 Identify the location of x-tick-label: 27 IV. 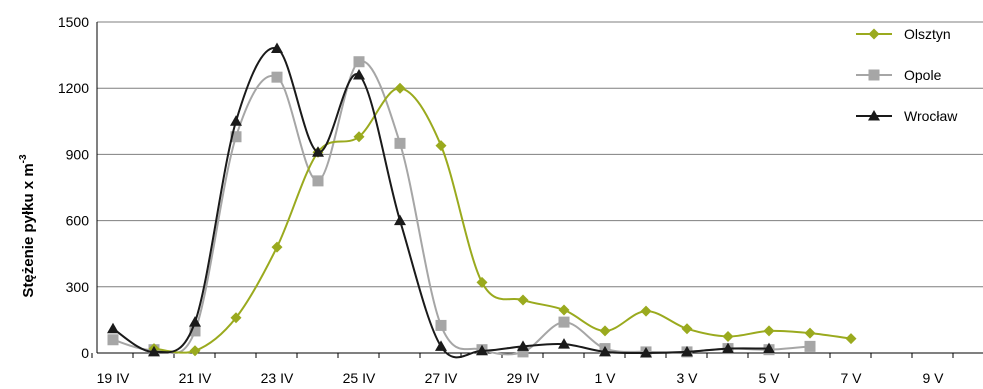
(441, 378).